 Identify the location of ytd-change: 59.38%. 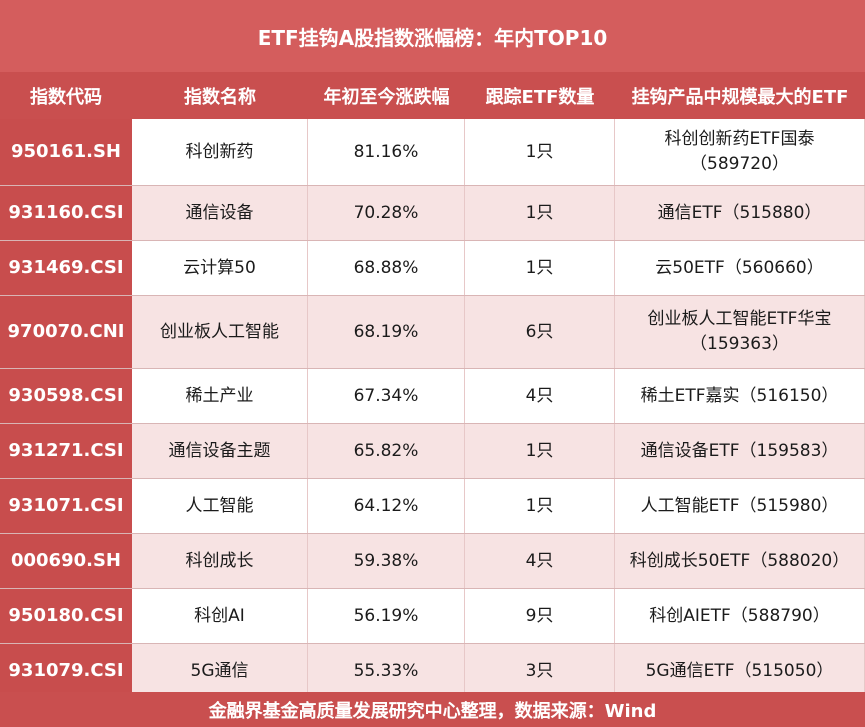
(386, 561).